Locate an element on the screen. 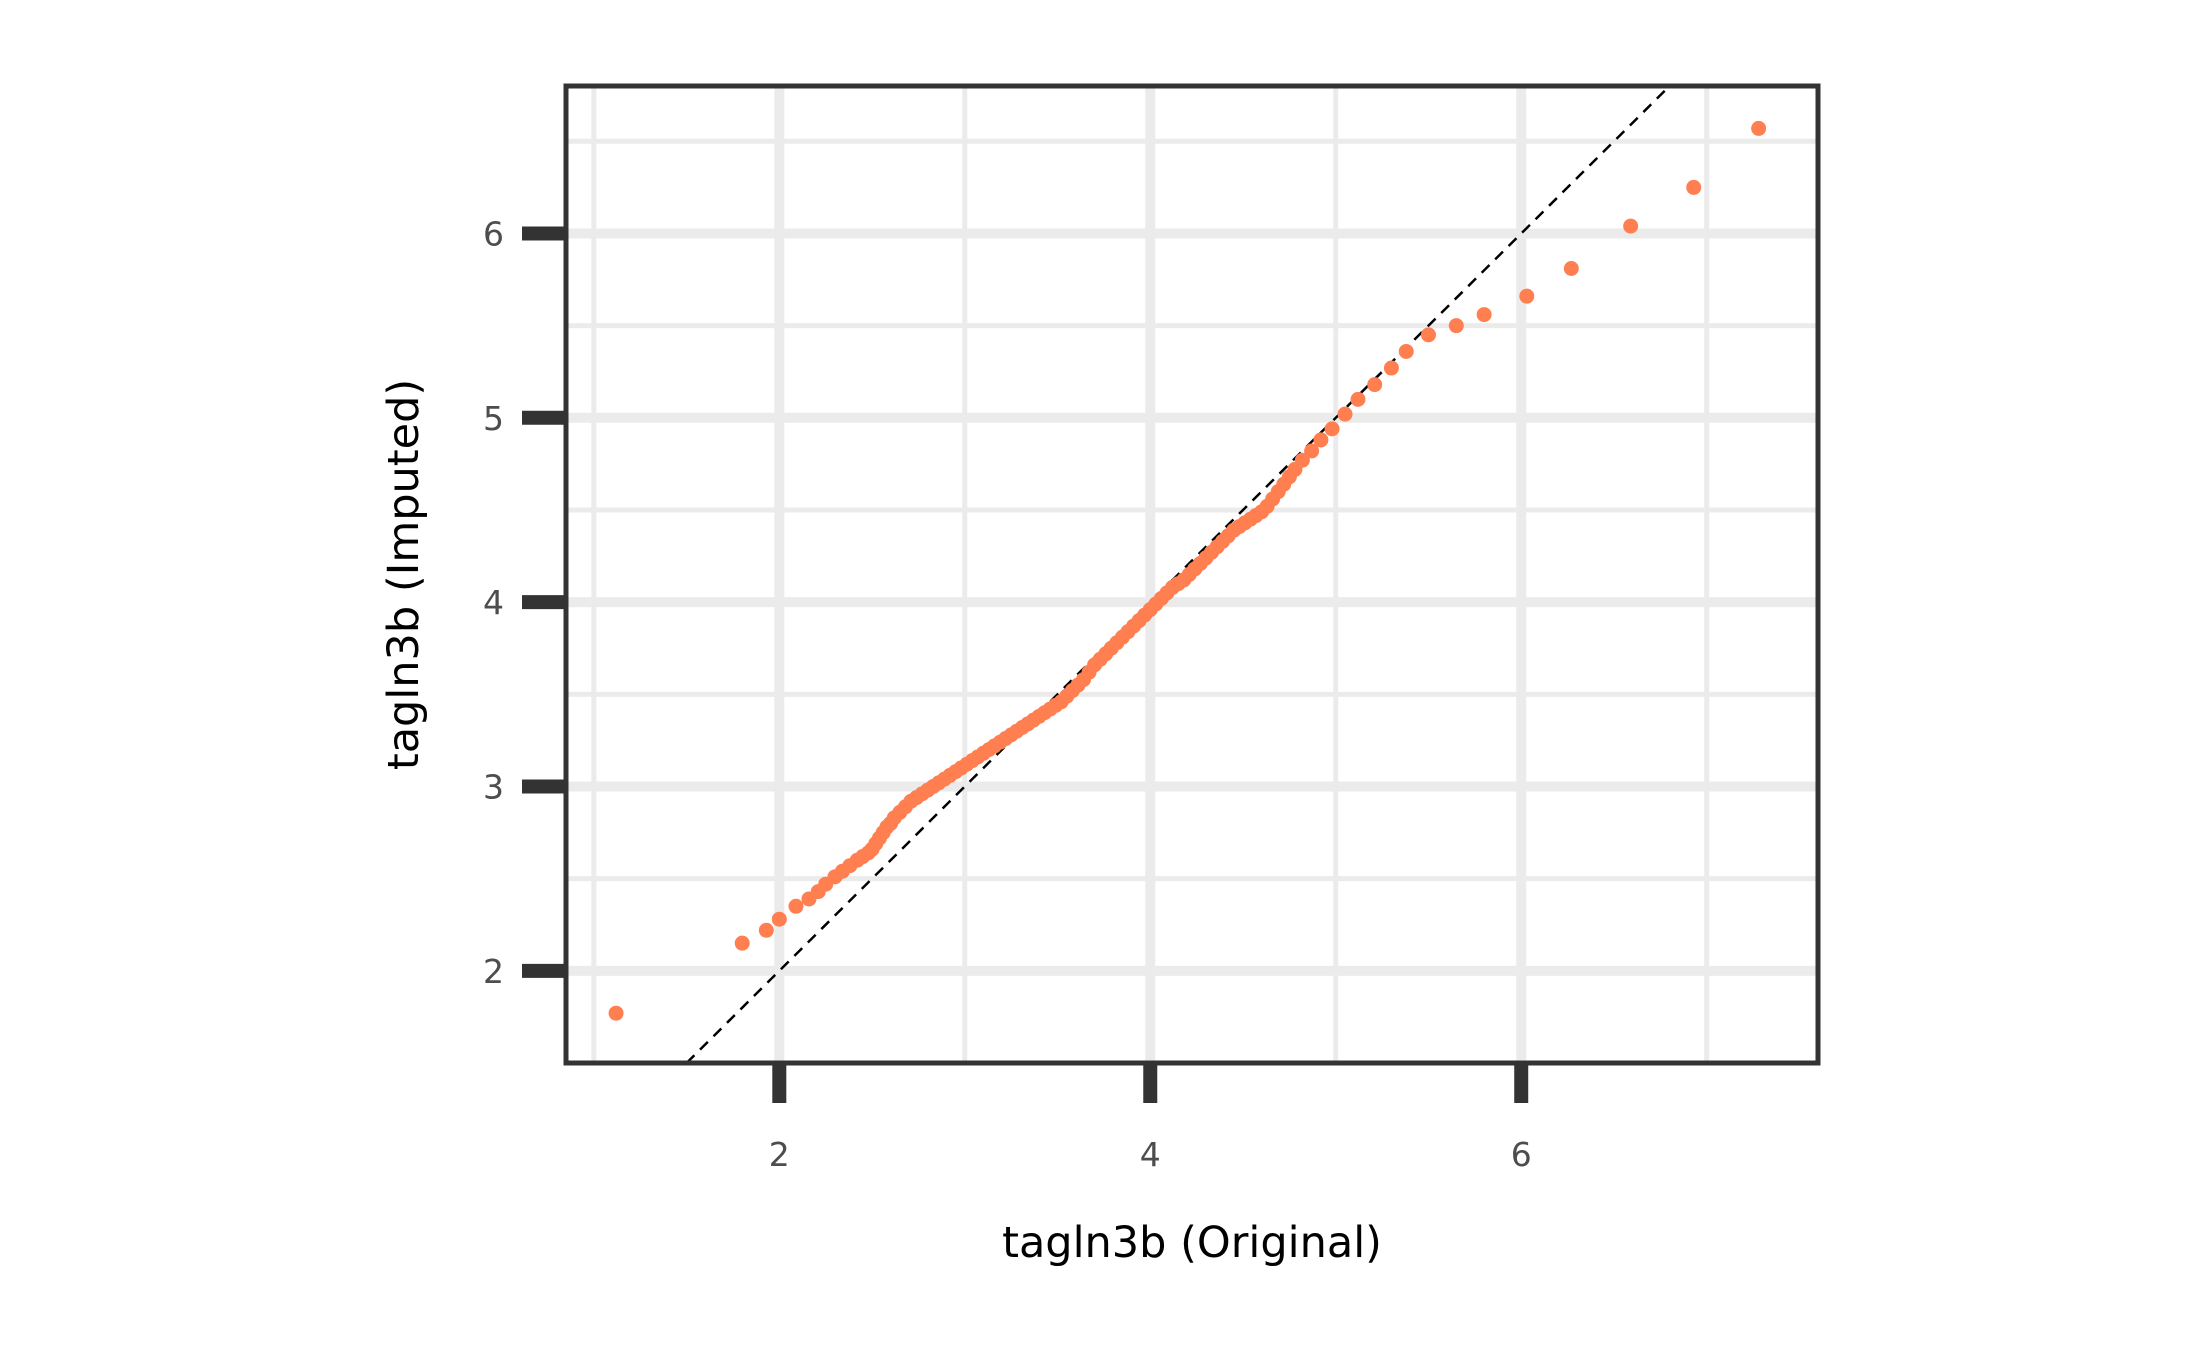 Image resolution: width=2187 pixels, height=1350 pixels. y-tick-label: 5 is located at coordinates (493, 418).